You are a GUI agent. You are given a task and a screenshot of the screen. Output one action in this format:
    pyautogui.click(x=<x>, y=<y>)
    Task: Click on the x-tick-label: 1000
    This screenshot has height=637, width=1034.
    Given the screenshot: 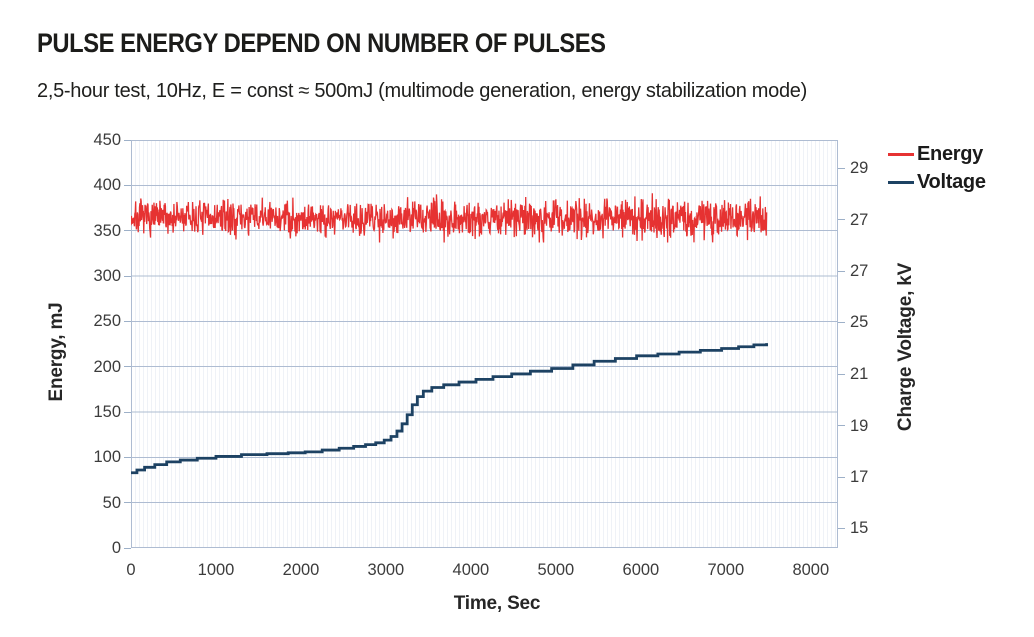 What is the action you would take?
    pyautogui.click(x=216, y=570)
    